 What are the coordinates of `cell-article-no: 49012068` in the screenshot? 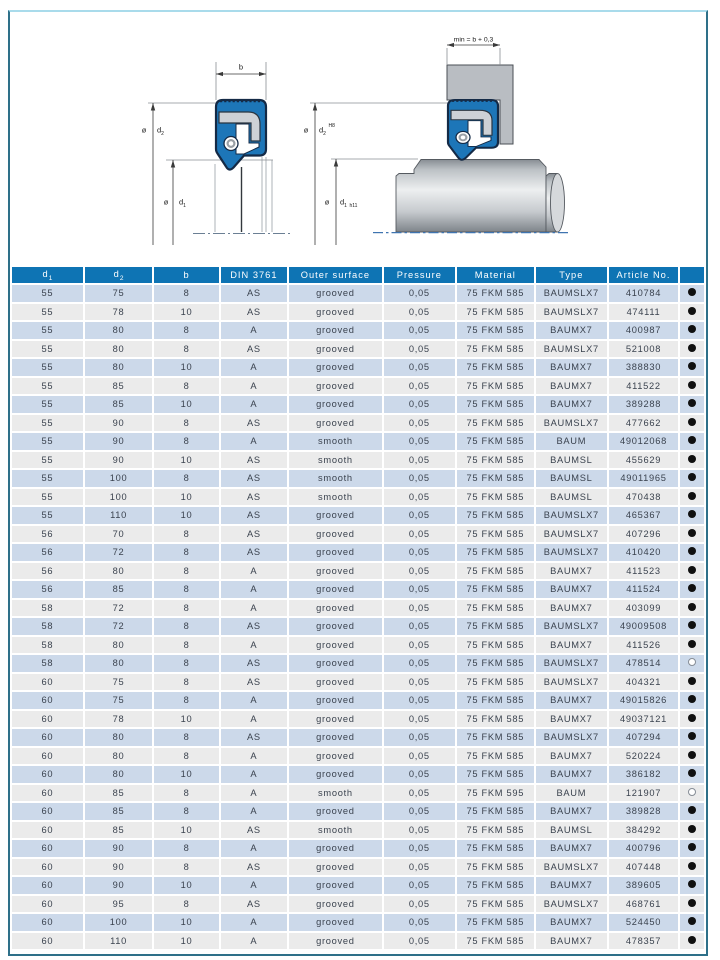 It's located at (643, 441).